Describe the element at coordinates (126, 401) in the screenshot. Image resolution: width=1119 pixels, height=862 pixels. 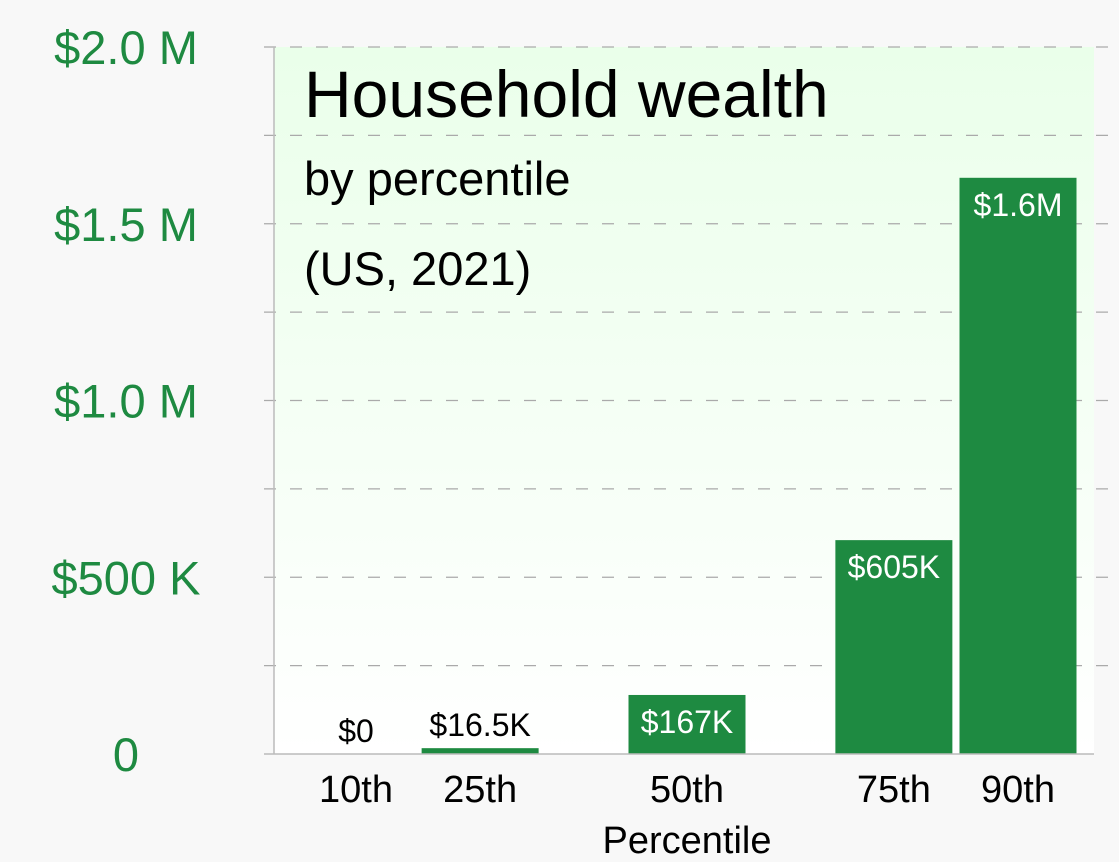
I see `y-tick-label: $1.0 M` at that location.